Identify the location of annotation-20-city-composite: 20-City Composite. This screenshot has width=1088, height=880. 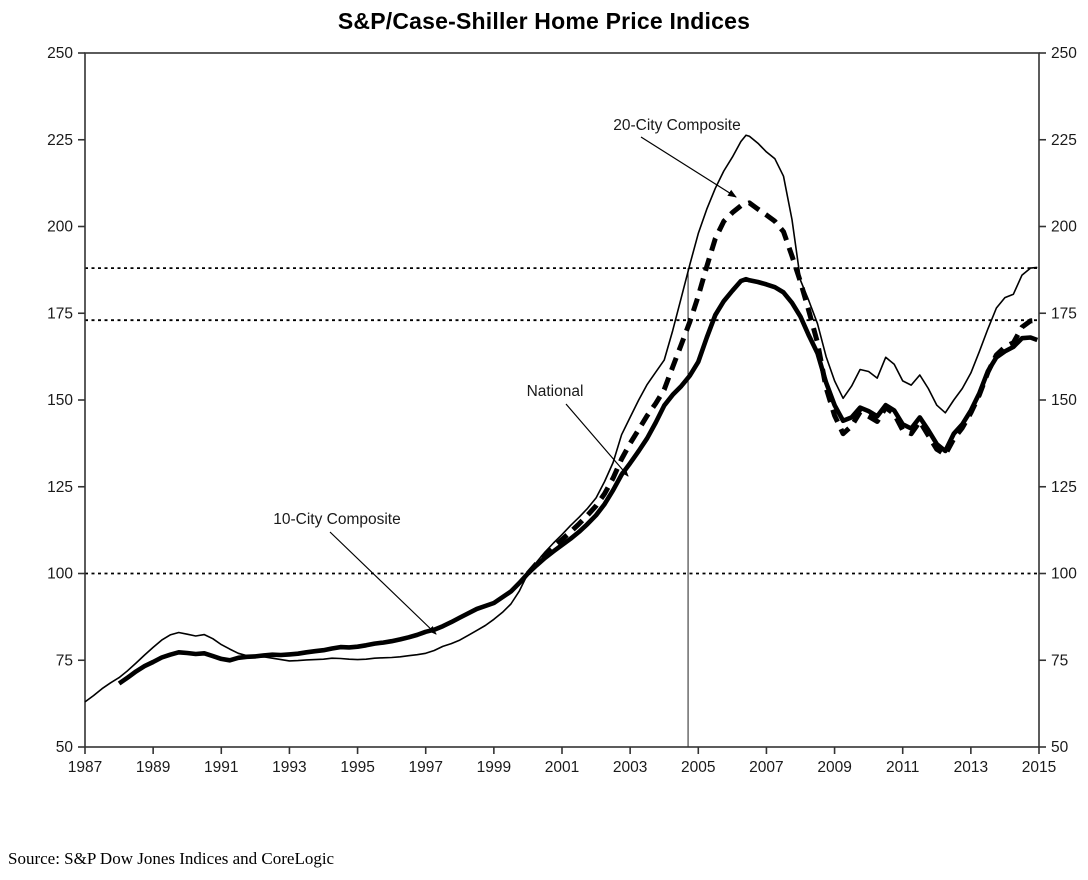
(677, 157).